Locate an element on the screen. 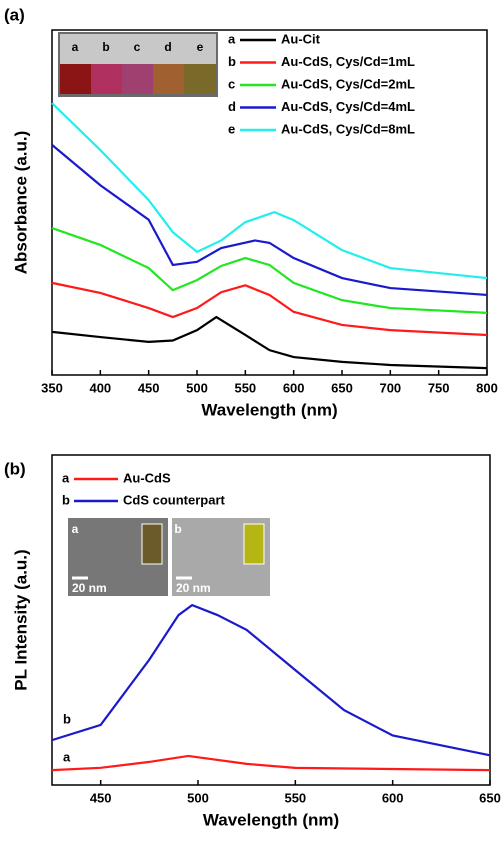  y-axis-label: PL Intensity (a.u.) is located at coordinates (20, 619).